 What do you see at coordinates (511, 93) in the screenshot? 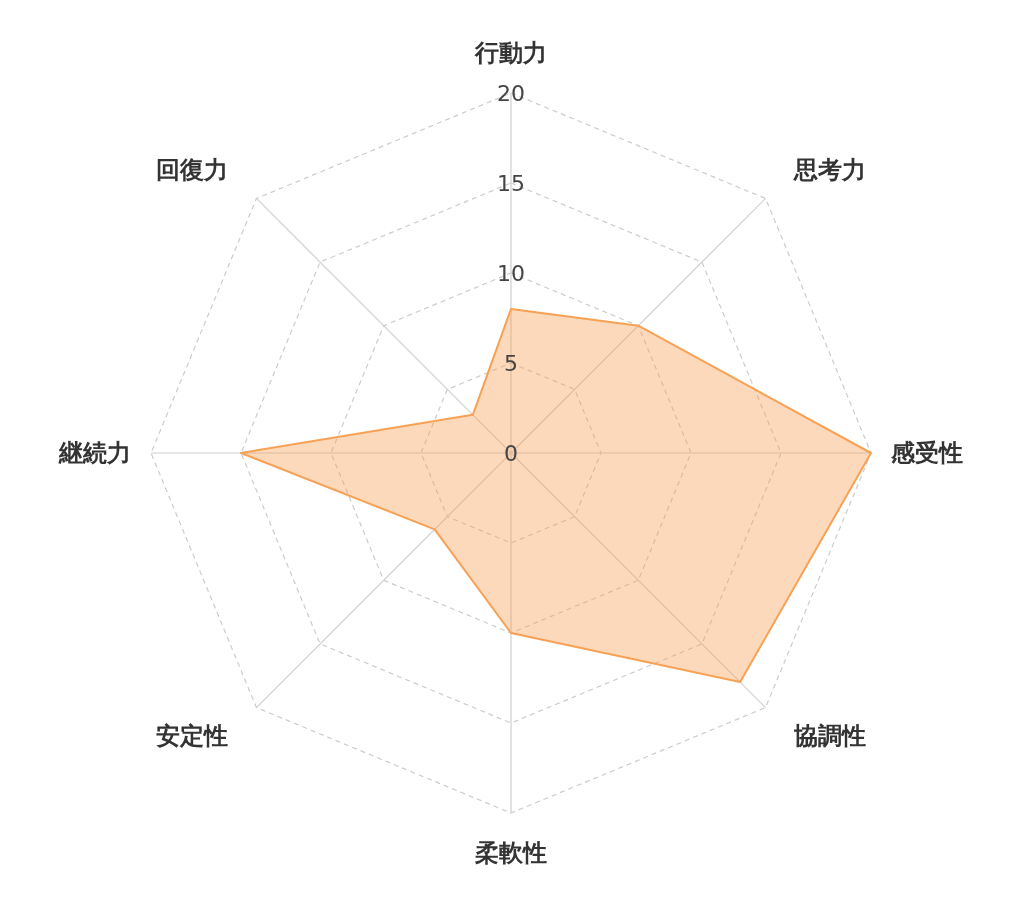
I see `y-tick-label: 20` at bounding box center [511, 93].